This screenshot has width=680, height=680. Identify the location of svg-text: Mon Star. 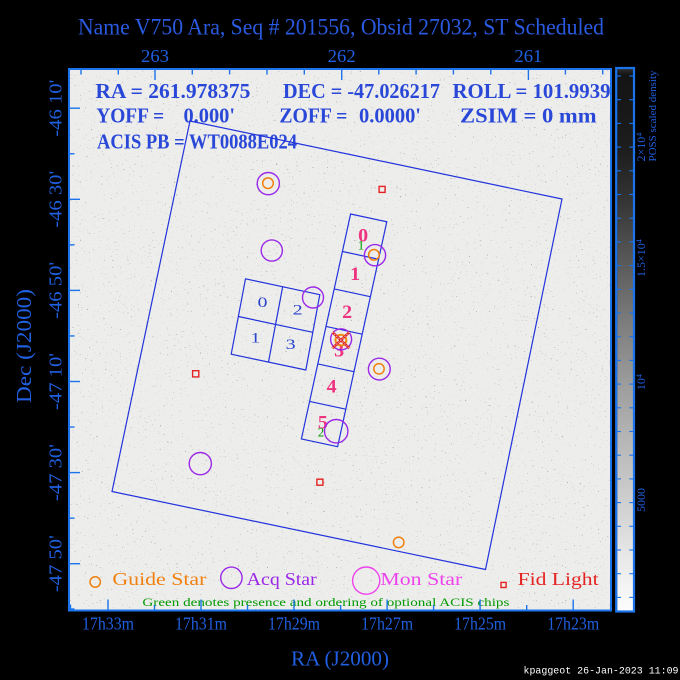
(421, 579).